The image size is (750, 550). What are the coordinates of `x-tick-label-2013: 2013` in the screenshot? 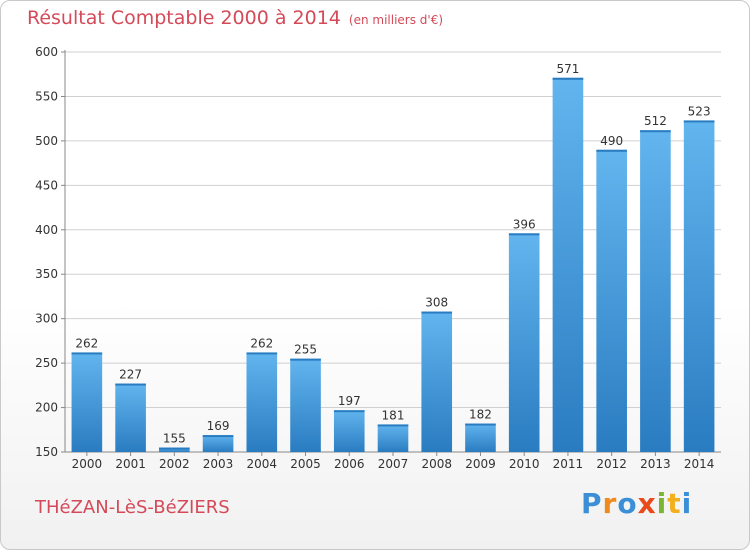 It's located at (655, 464).